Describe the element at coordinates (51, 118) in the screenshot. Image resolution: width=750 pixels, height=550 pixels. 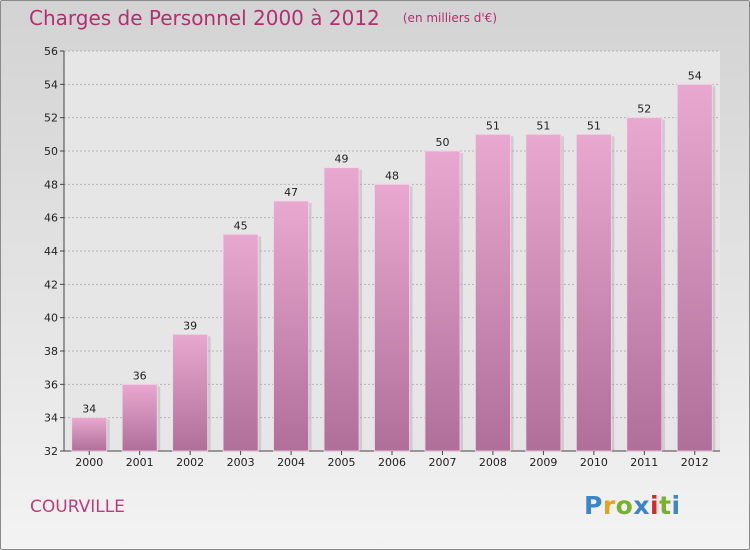
I see `y-tick-label: 52` at that location.